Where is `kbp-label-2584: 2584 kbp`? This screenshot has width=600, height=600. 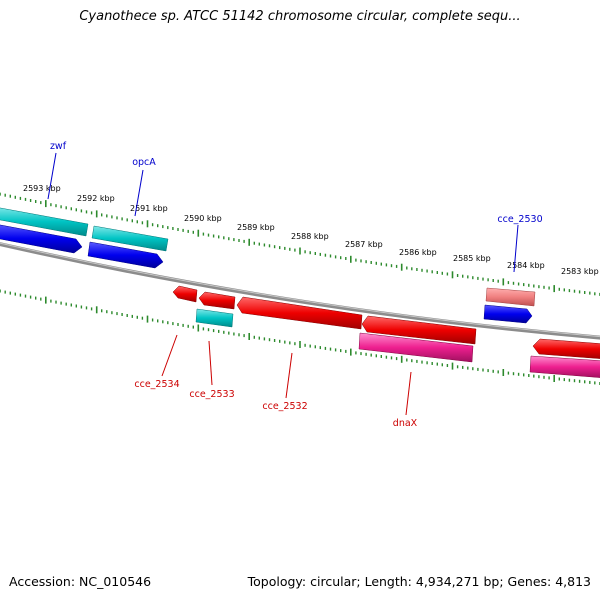 kbp-label-2584: 2584 kbp is located at coordinates (526, 265).